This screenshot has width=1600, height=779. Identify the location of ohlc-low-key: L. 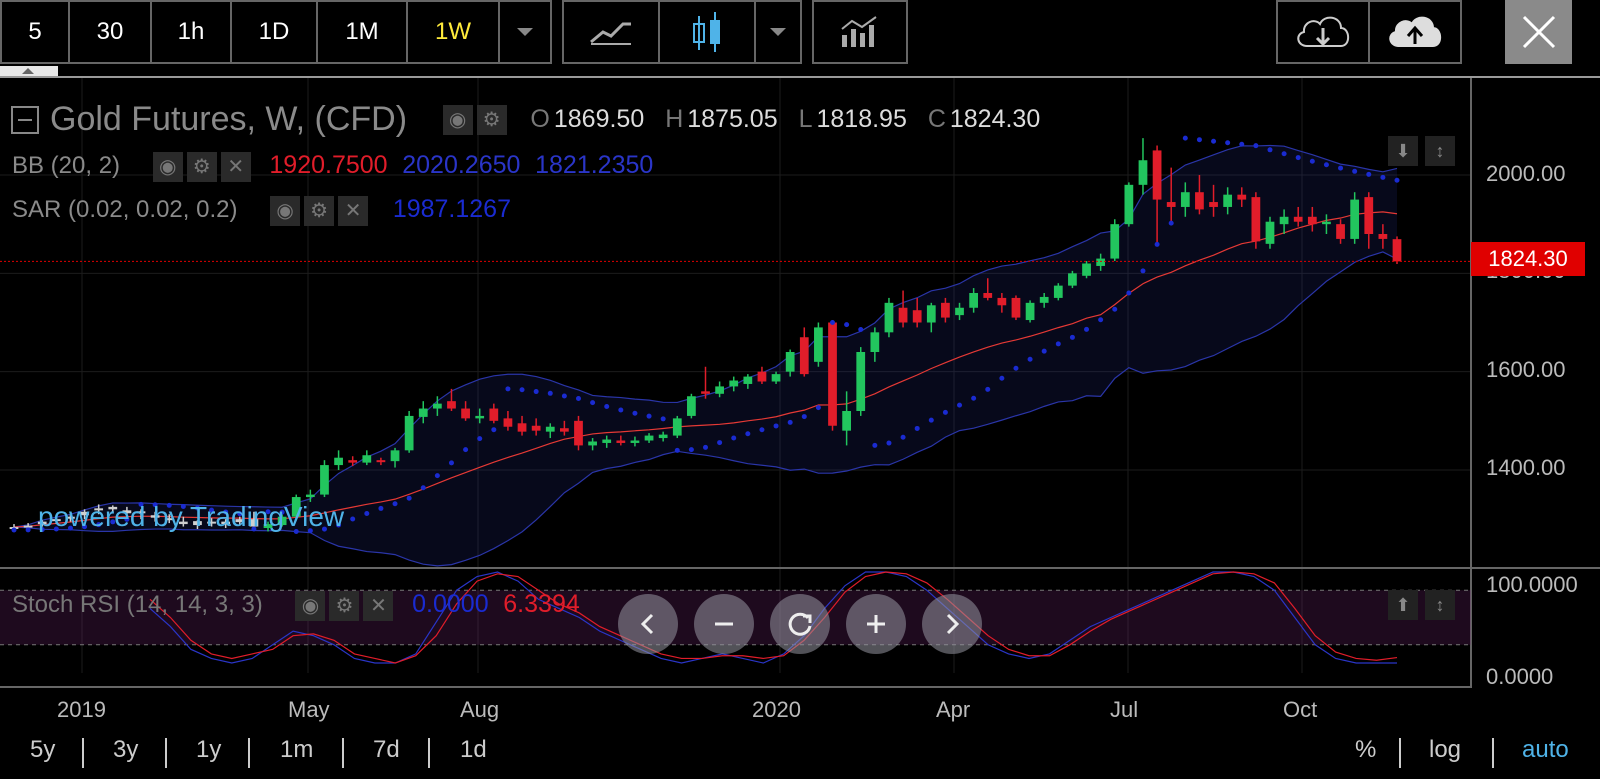
(805, 119).